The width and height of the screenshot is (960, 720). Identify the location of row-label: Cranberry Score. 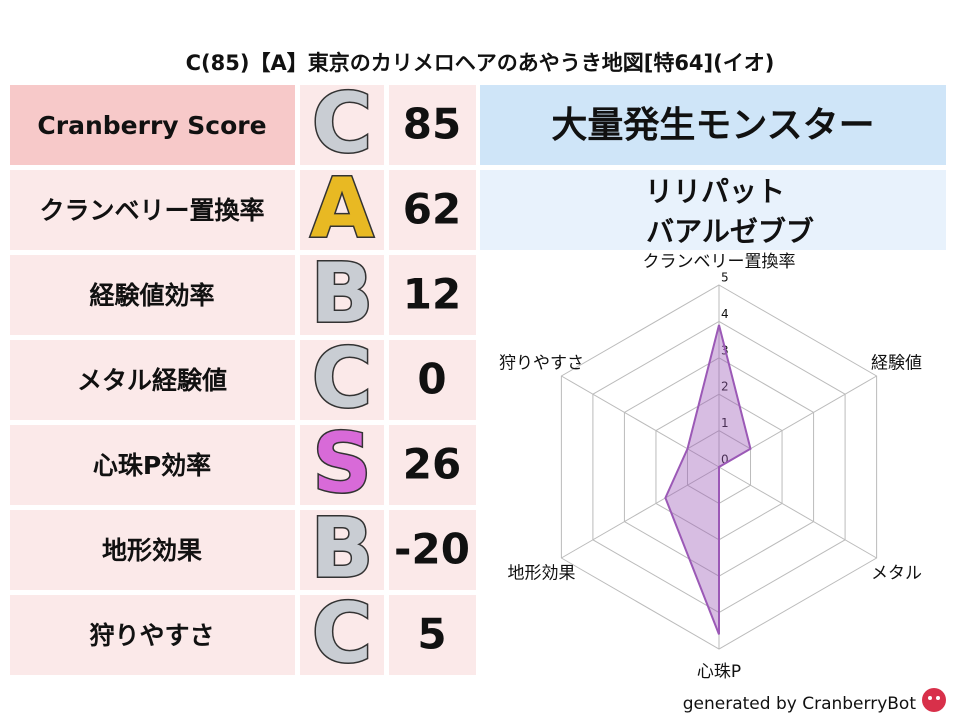
(151, 125).